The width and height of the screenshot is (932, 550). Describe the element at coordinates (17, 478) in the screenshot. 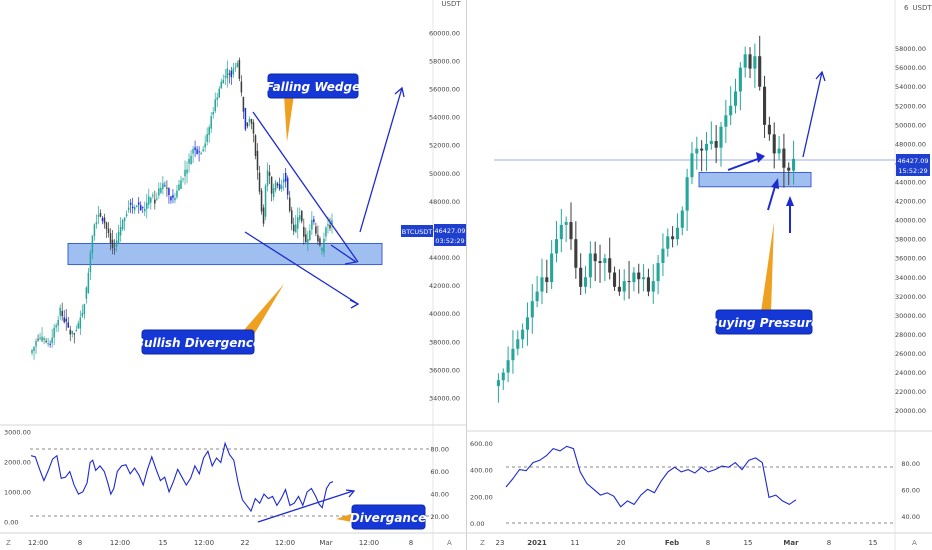

I see `left-osc-left-axis: 3000.00 2000.00 1000.00 0.00` at that location.